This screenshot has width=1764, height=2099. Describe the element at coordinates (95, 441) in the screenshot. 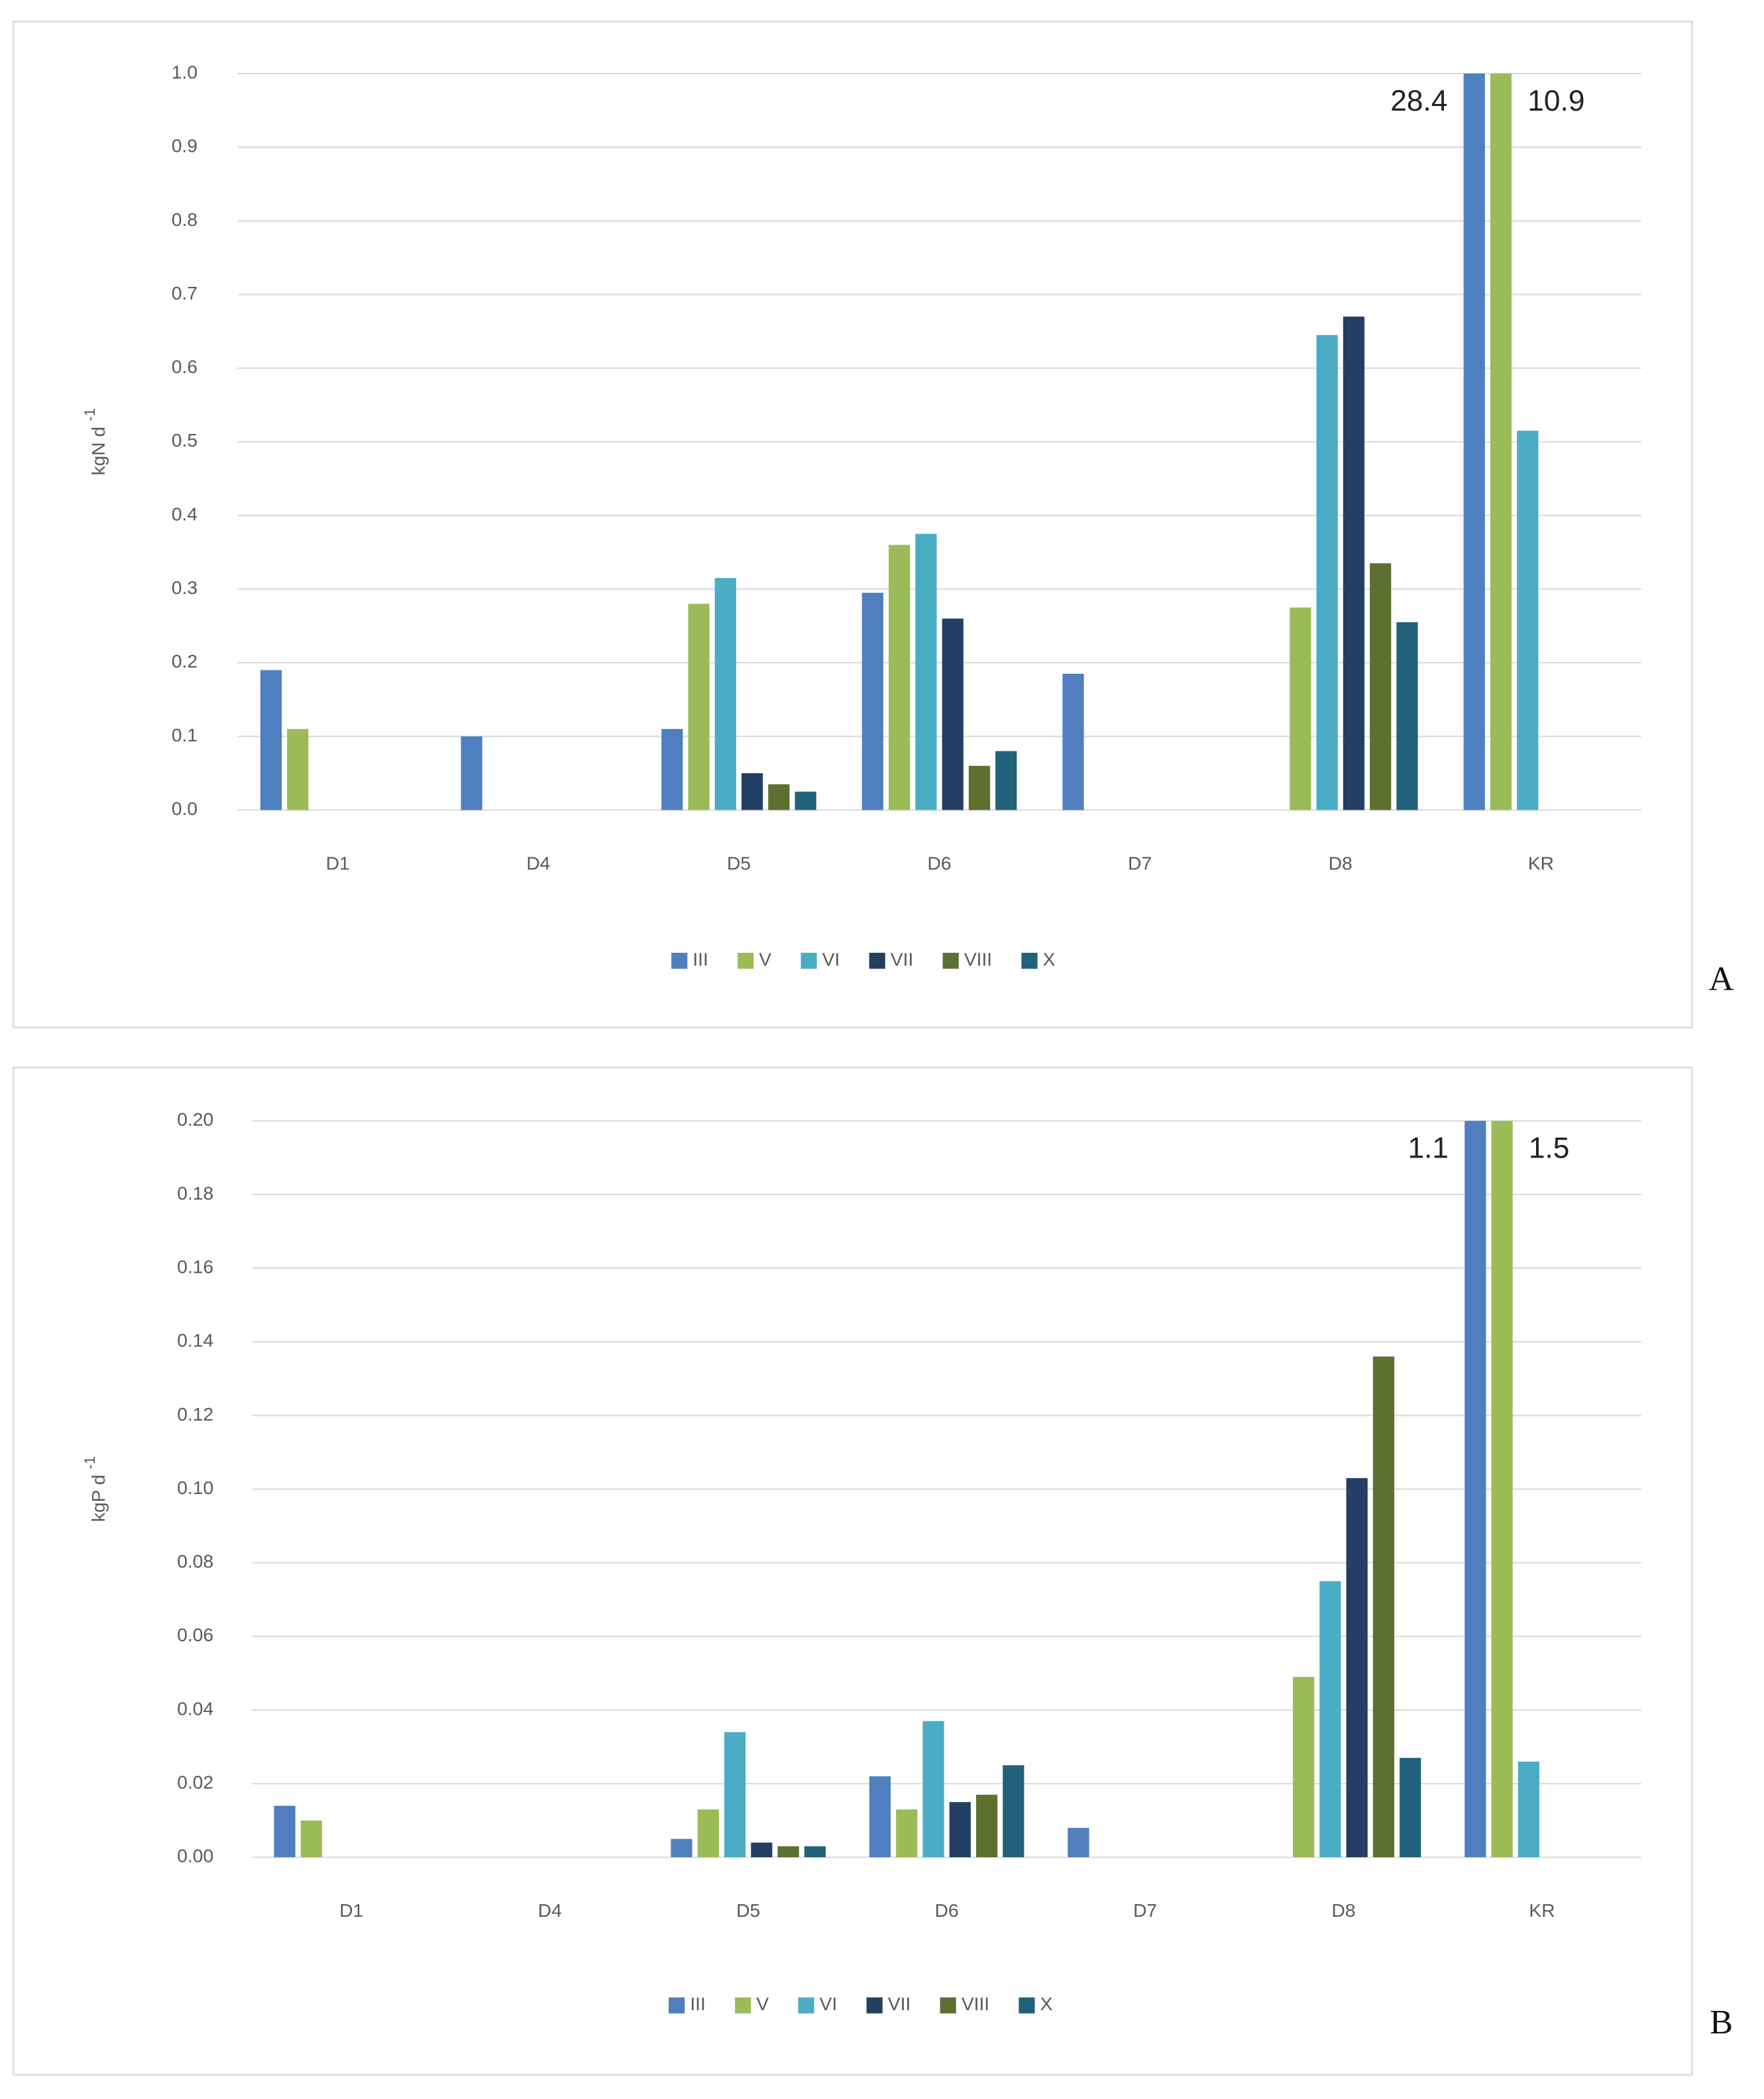

I see `y-axis-label: kgN d -1` at that location.